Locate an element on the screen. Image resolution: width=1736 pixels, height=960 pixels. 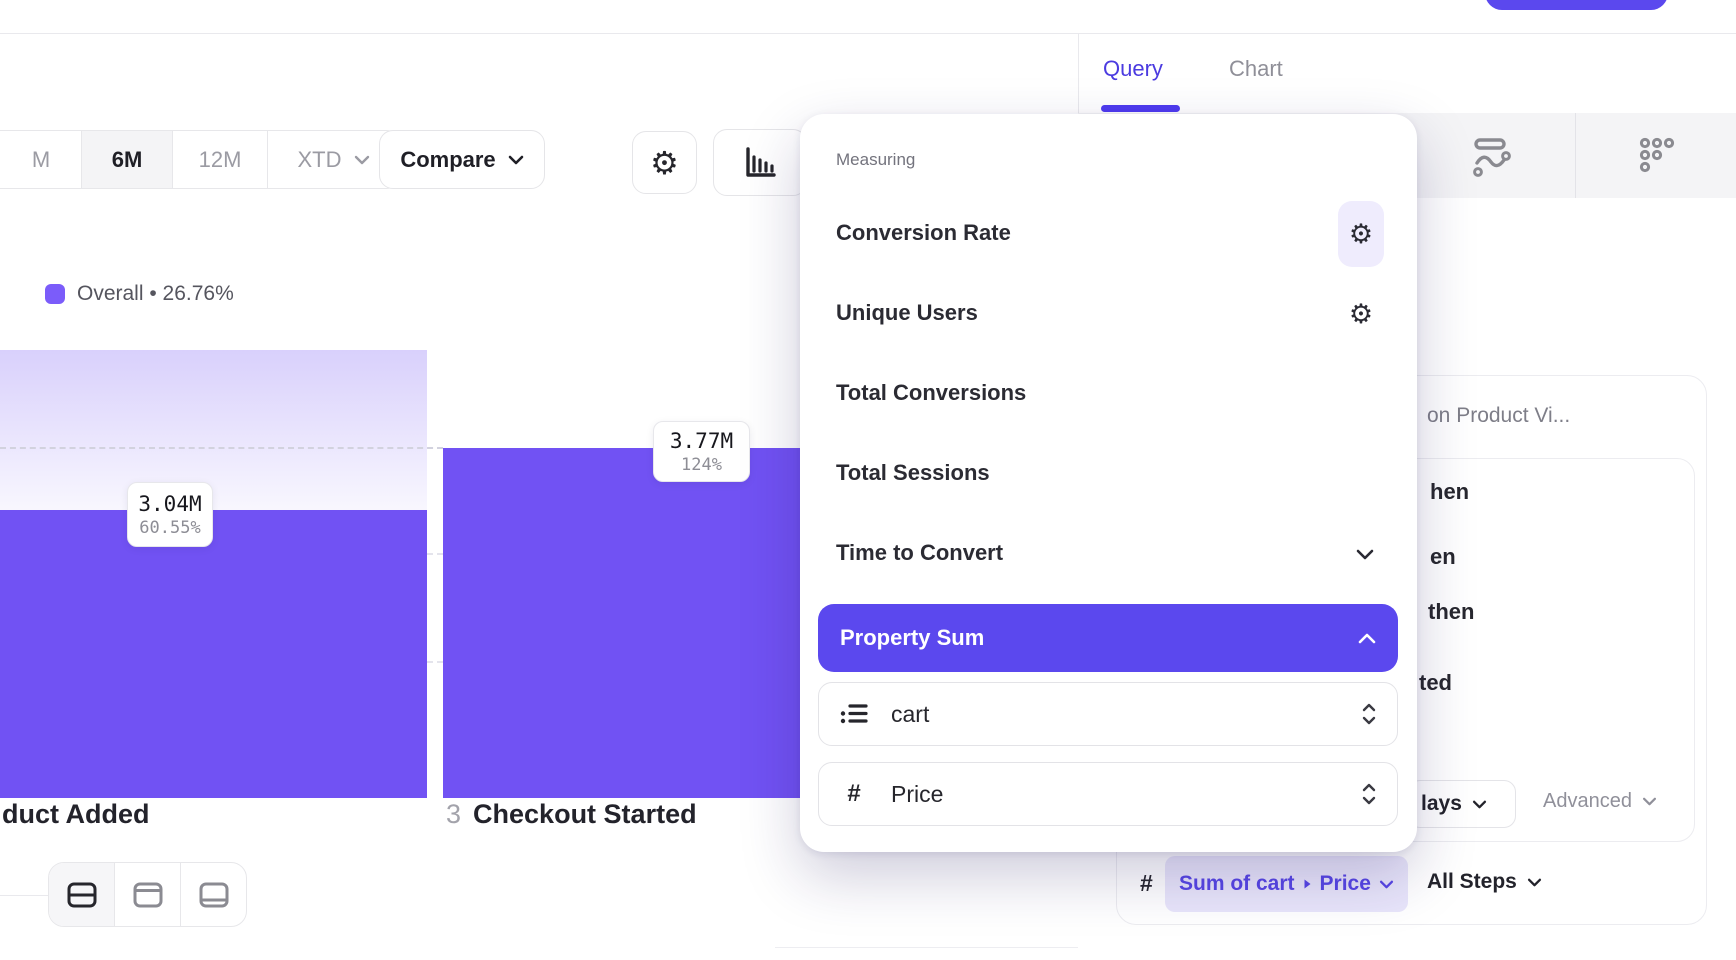
bar-value: 3.04M is located at coordinates (170, 503).